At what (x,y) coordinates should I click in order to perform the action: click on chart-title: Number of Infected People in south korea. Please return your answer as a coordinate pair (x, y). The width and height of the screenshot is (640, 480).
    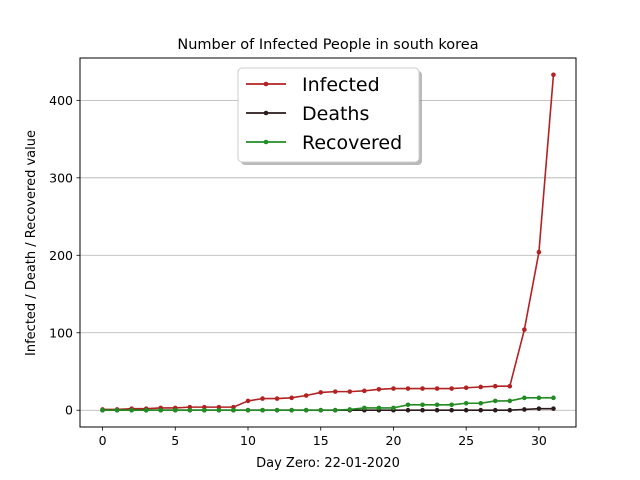
    Looking at the image, I should click on (327, 45).